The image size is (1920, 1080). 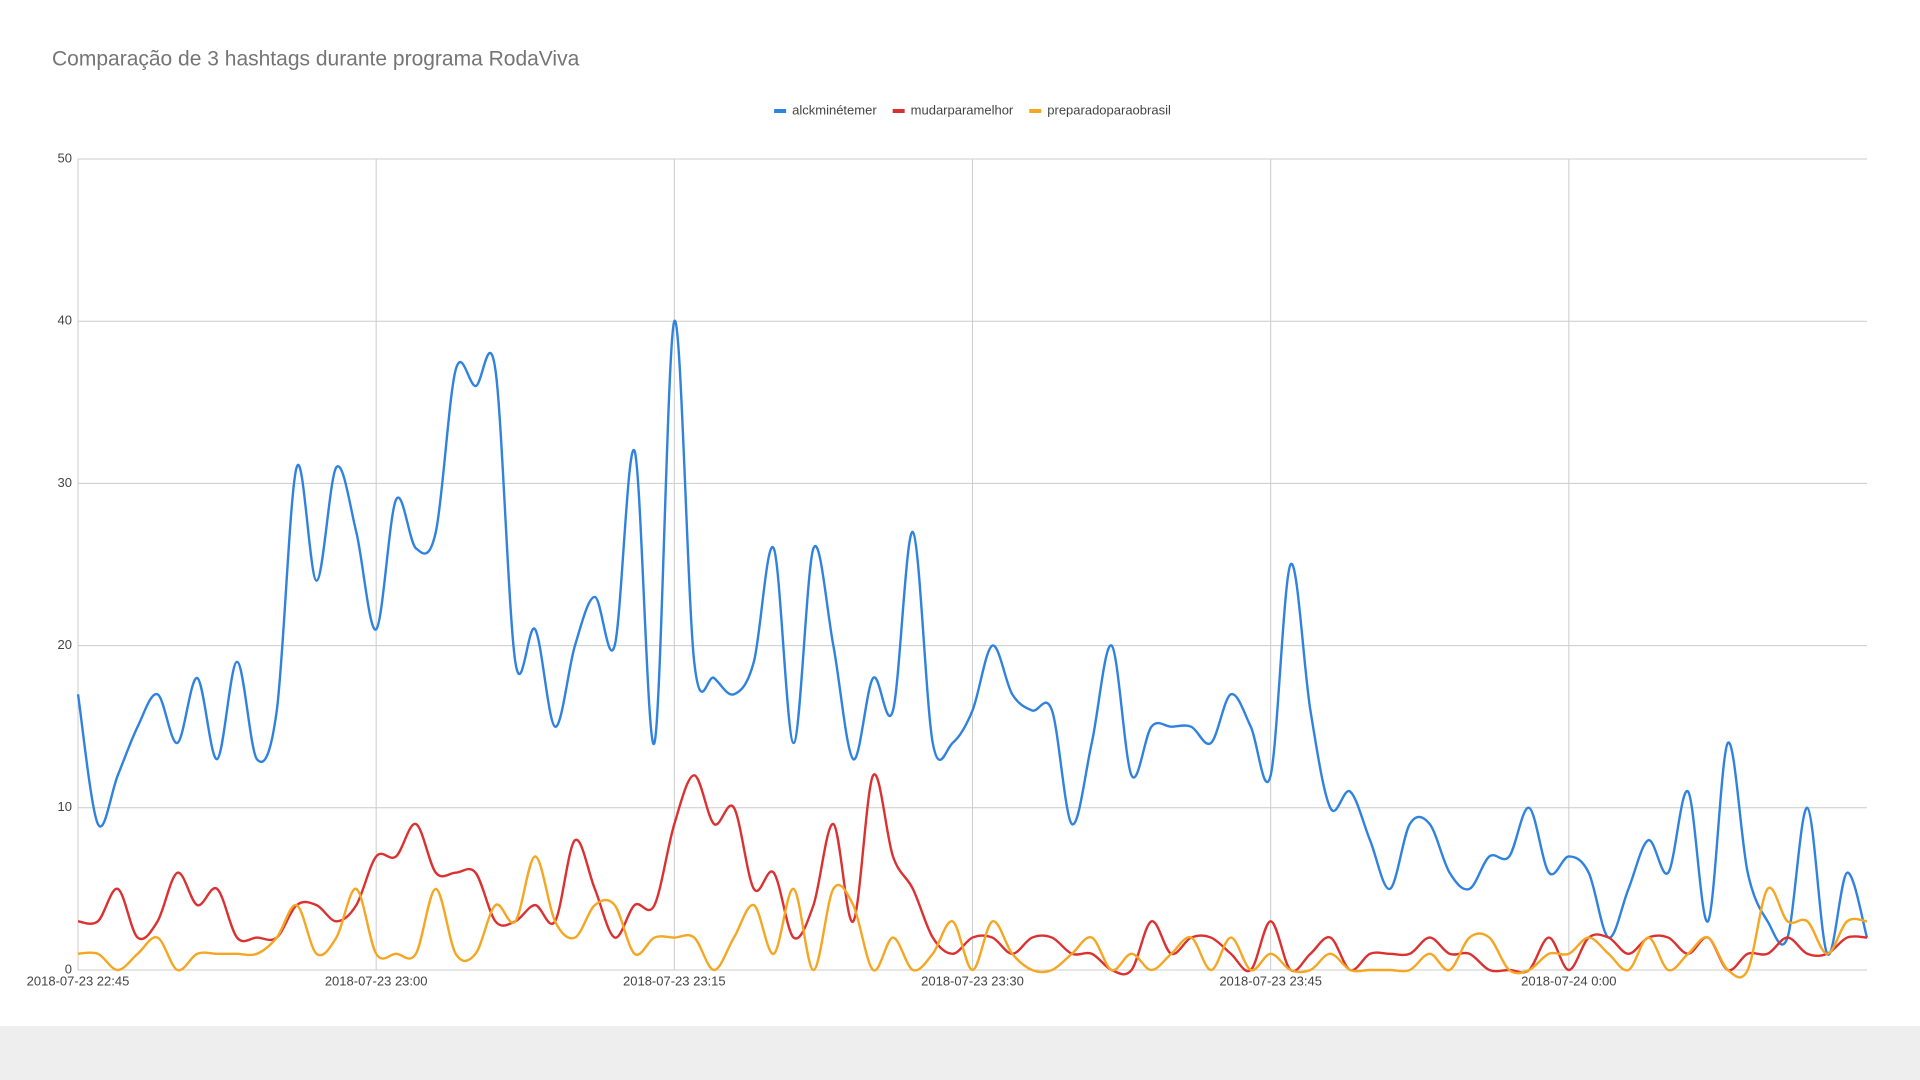 What do you see at coordinates (960, 1053) in the screenshot?
I see `footer-band` at bounding box center [960, 1053].